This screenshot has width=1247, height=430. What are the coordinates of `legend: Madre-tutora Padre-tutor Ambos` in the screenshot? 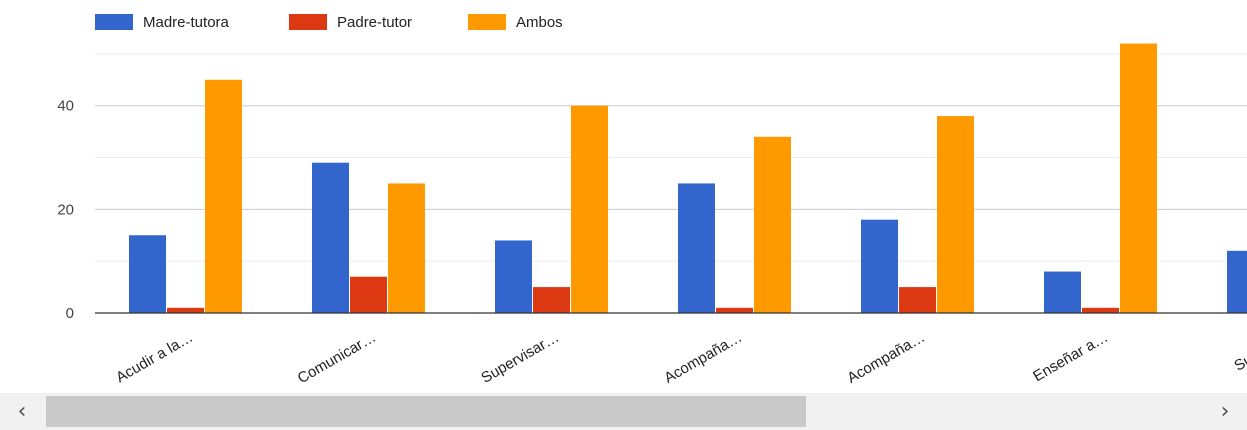 It's located at (329, 22).